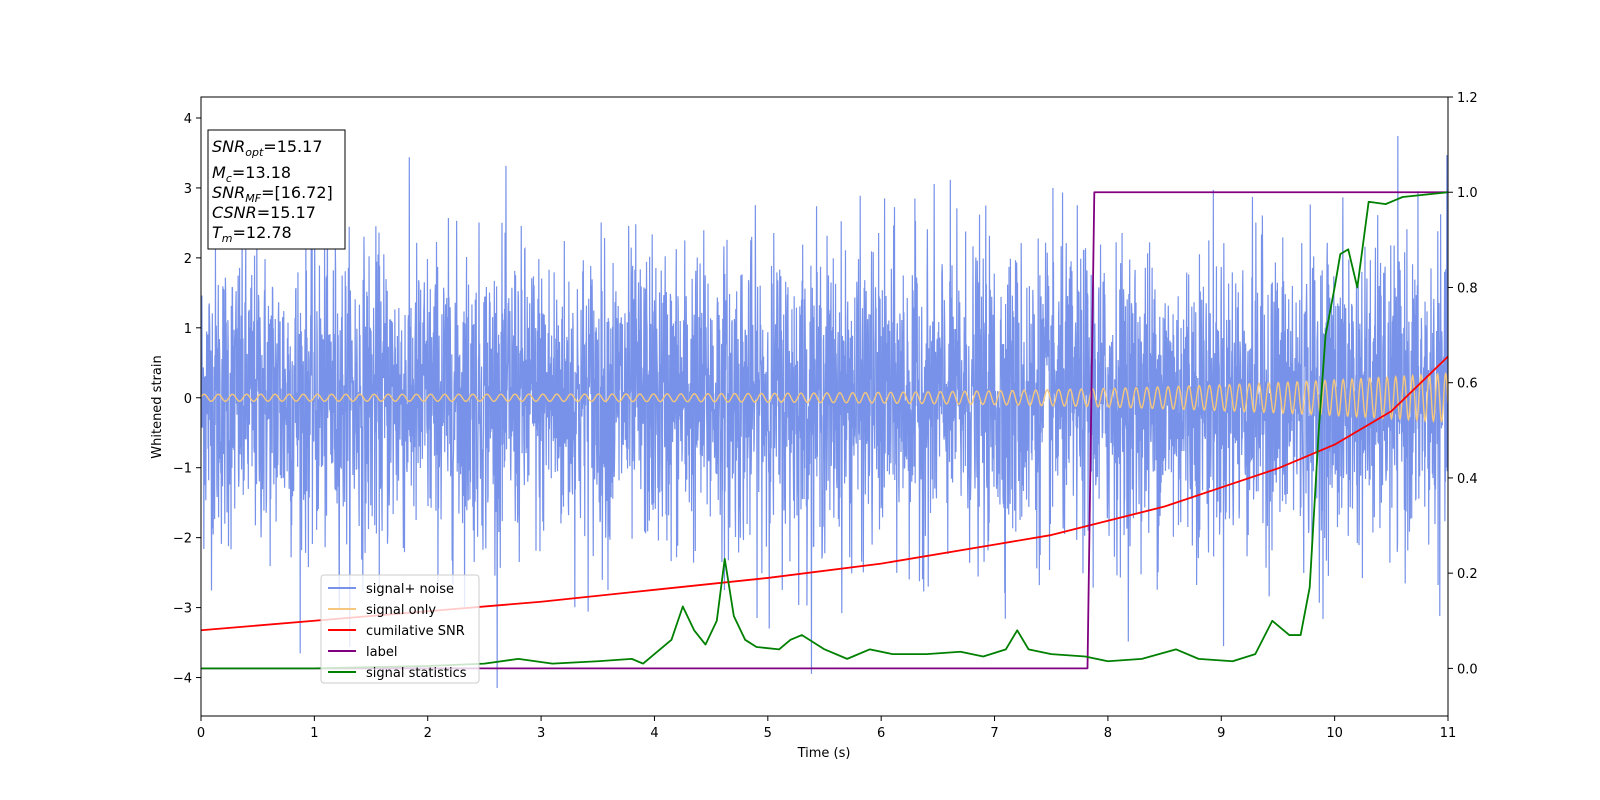 The width and height of the screenshot is (1600, 800). Describe the element at coordinates (268, 172) in the screenshot. I see `info-mc-value: 13.18` at that location.